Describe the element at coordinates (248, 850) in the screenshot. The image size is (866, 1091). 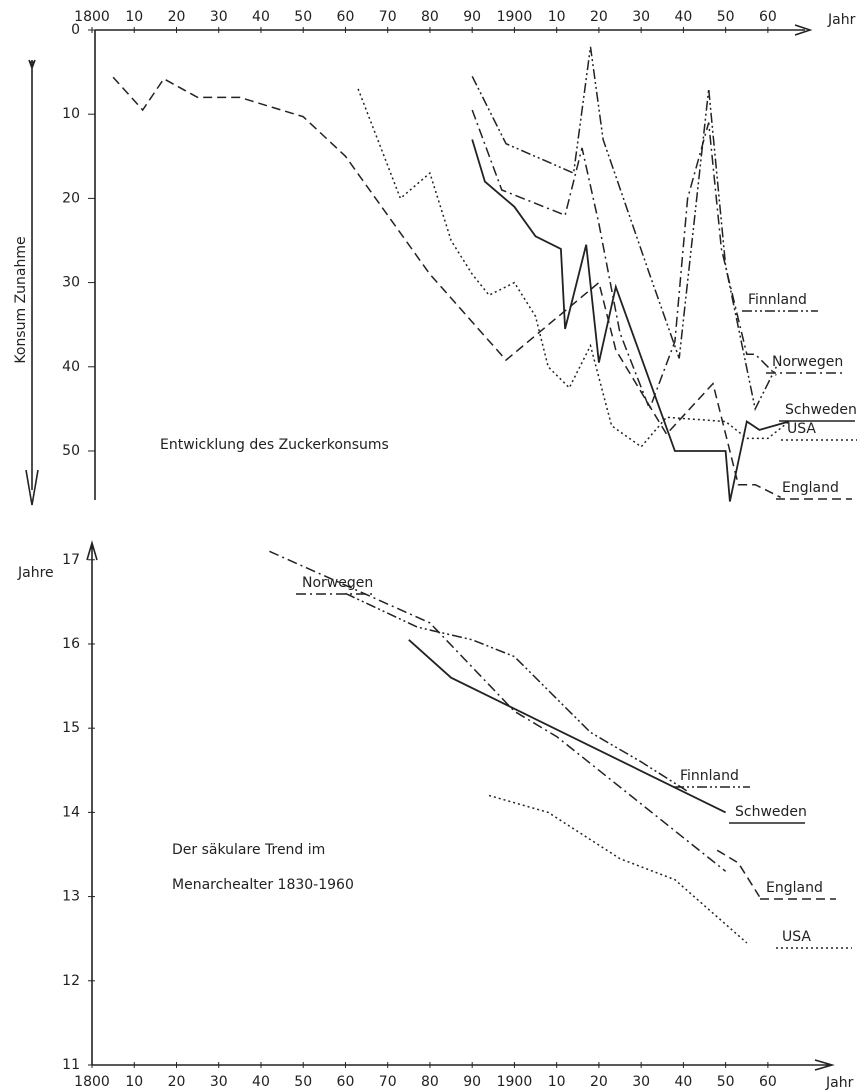
I see `annotation: Der säkulare Trend im` at that location.